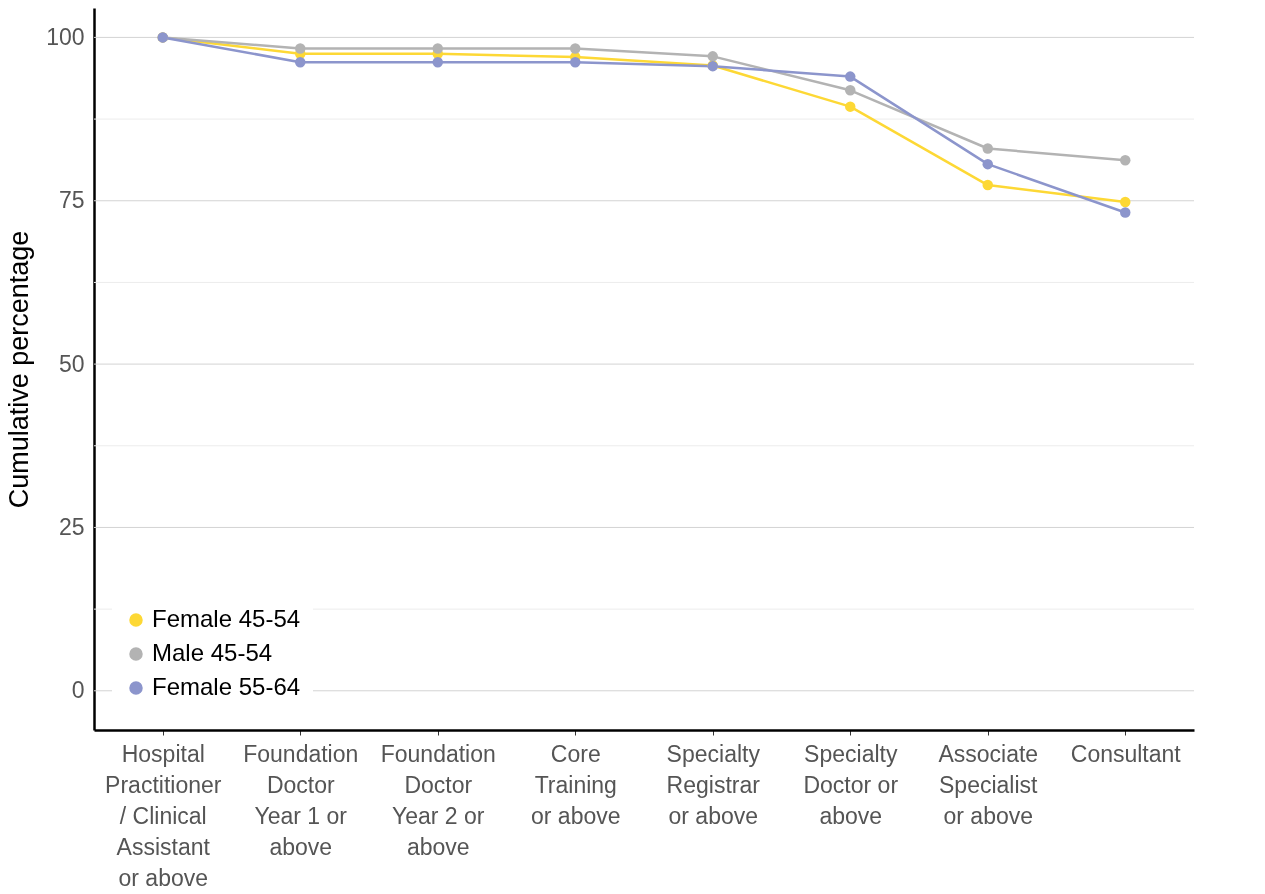  I want to click on x-tick-label: Core Training or above, so click(575, 784).